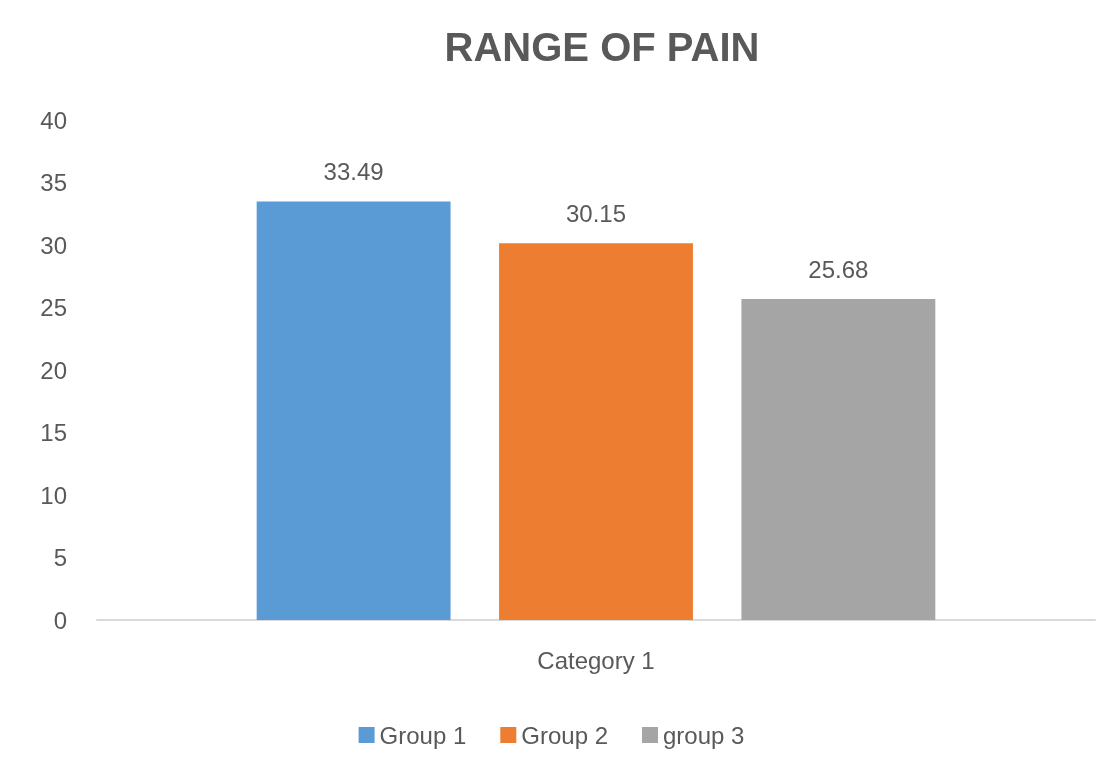 This screenshot has width=1103, height=762. I want to click on y-tick-label: 5, so click(60, 557).